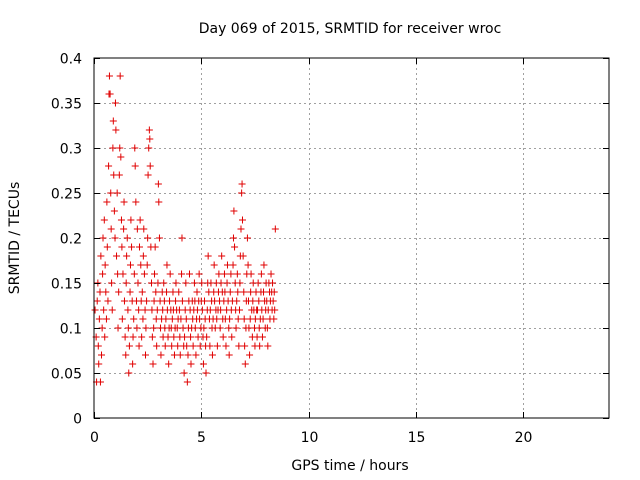 This screenshot has width=640, height=480. What do you see at coordinates (66, 285) in the screenshot?
I see `y-tick-label: 0.15` at bounding box center [66, 285].